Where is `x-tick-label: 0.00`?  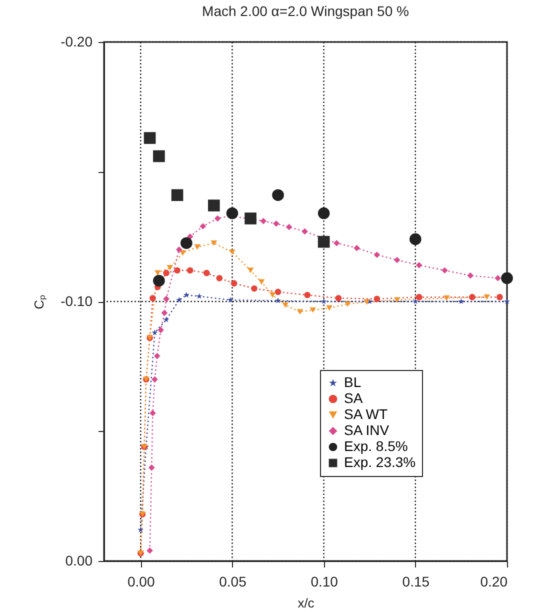 x-tick-label: 0.00 is located at coordinates (141, 582).